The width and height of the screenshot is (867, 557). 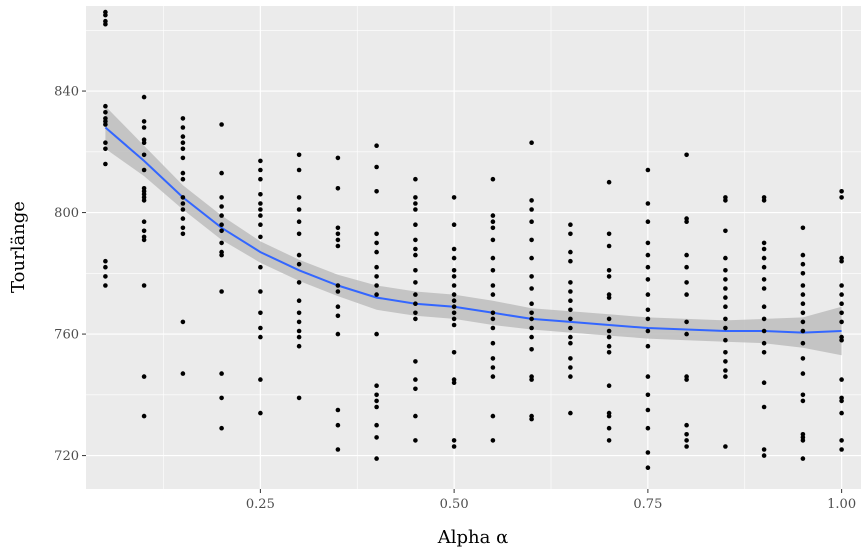 What do you see at coordinates (472, 537) in the screenshot?
I see `x-axis-title: Alpha α` at bounding box center [472, 537].